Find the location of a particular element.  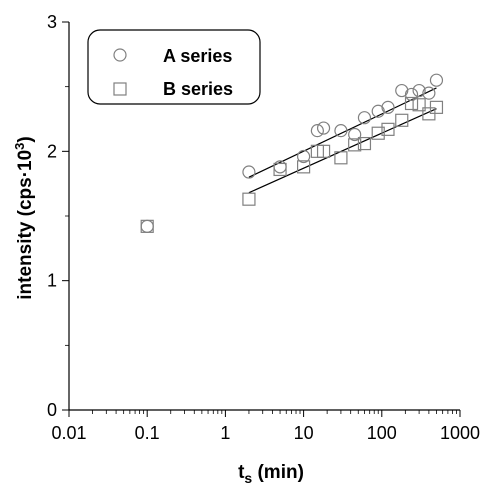

legend-box is located at coordinates (174, 67).